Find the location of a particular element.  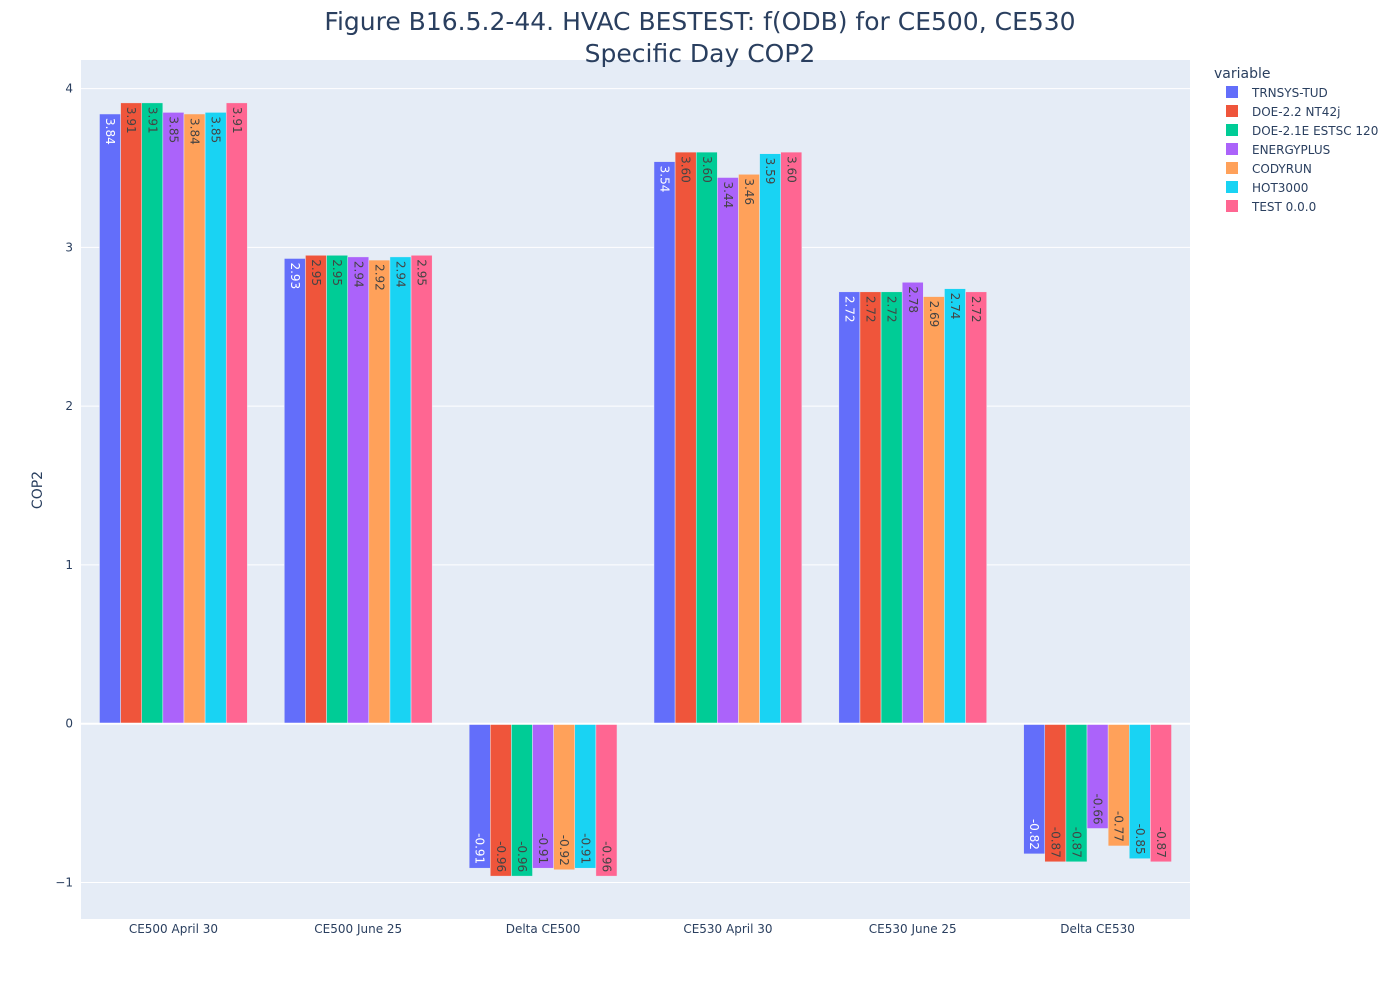

legend-title: variable is located at coordinates (1242, 74).